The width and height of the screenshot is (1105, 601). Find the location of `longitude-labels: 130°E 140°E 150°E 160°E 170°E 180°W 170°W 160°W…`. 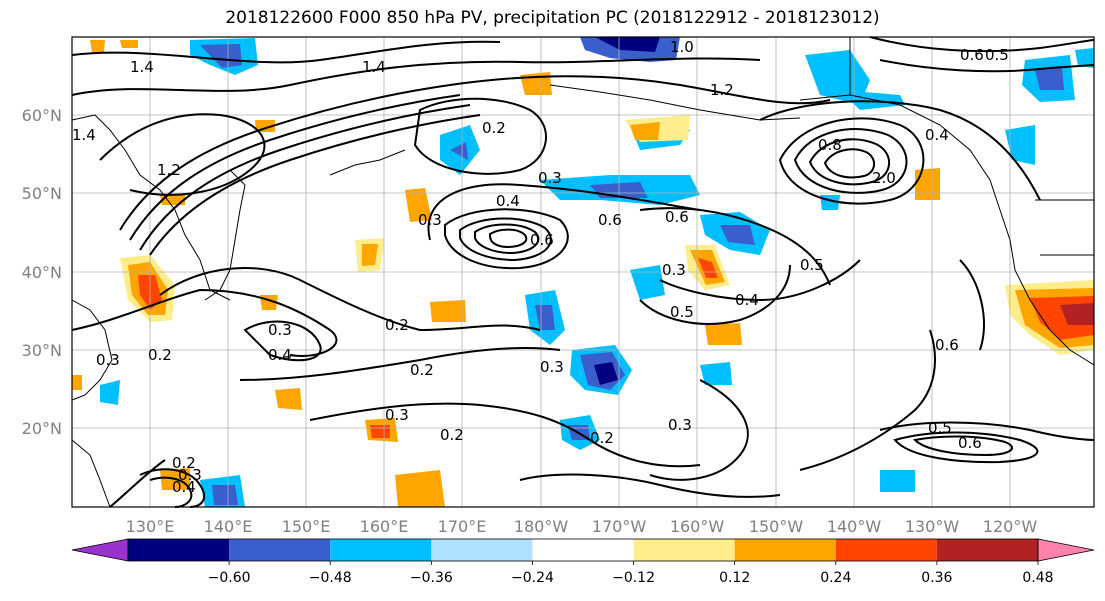

longitude-labels: 130°E 140°E 150°E 160°E 170°E 180°W 170°W 160°W… is located at coordinates (582, 526).